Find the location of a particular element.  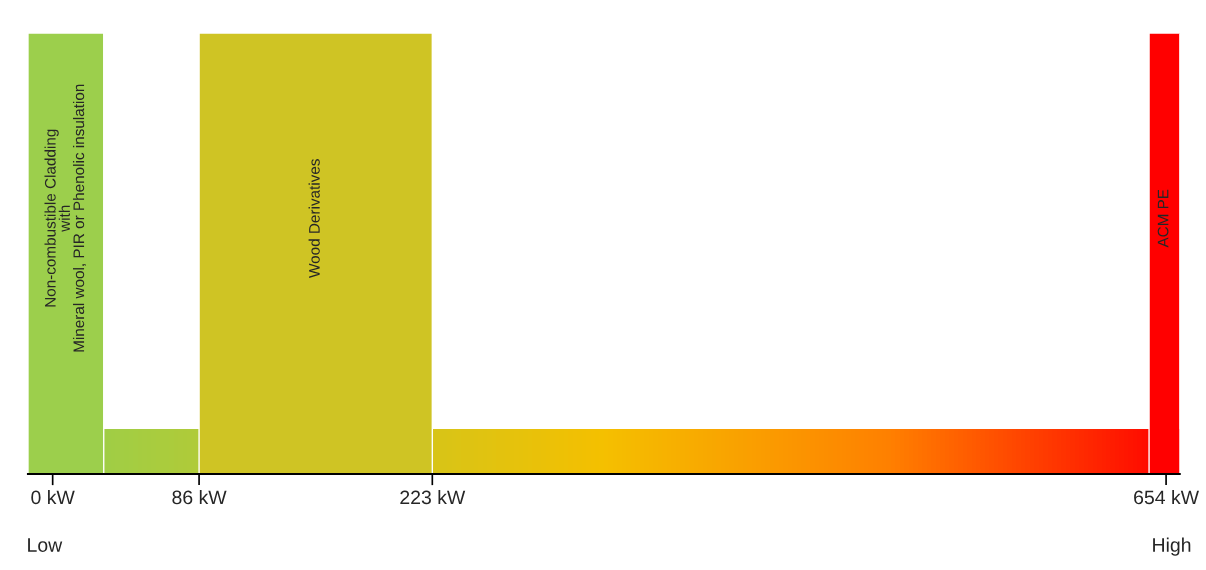

x-tick-label: 0 kW is located at coordinates (53, 497).